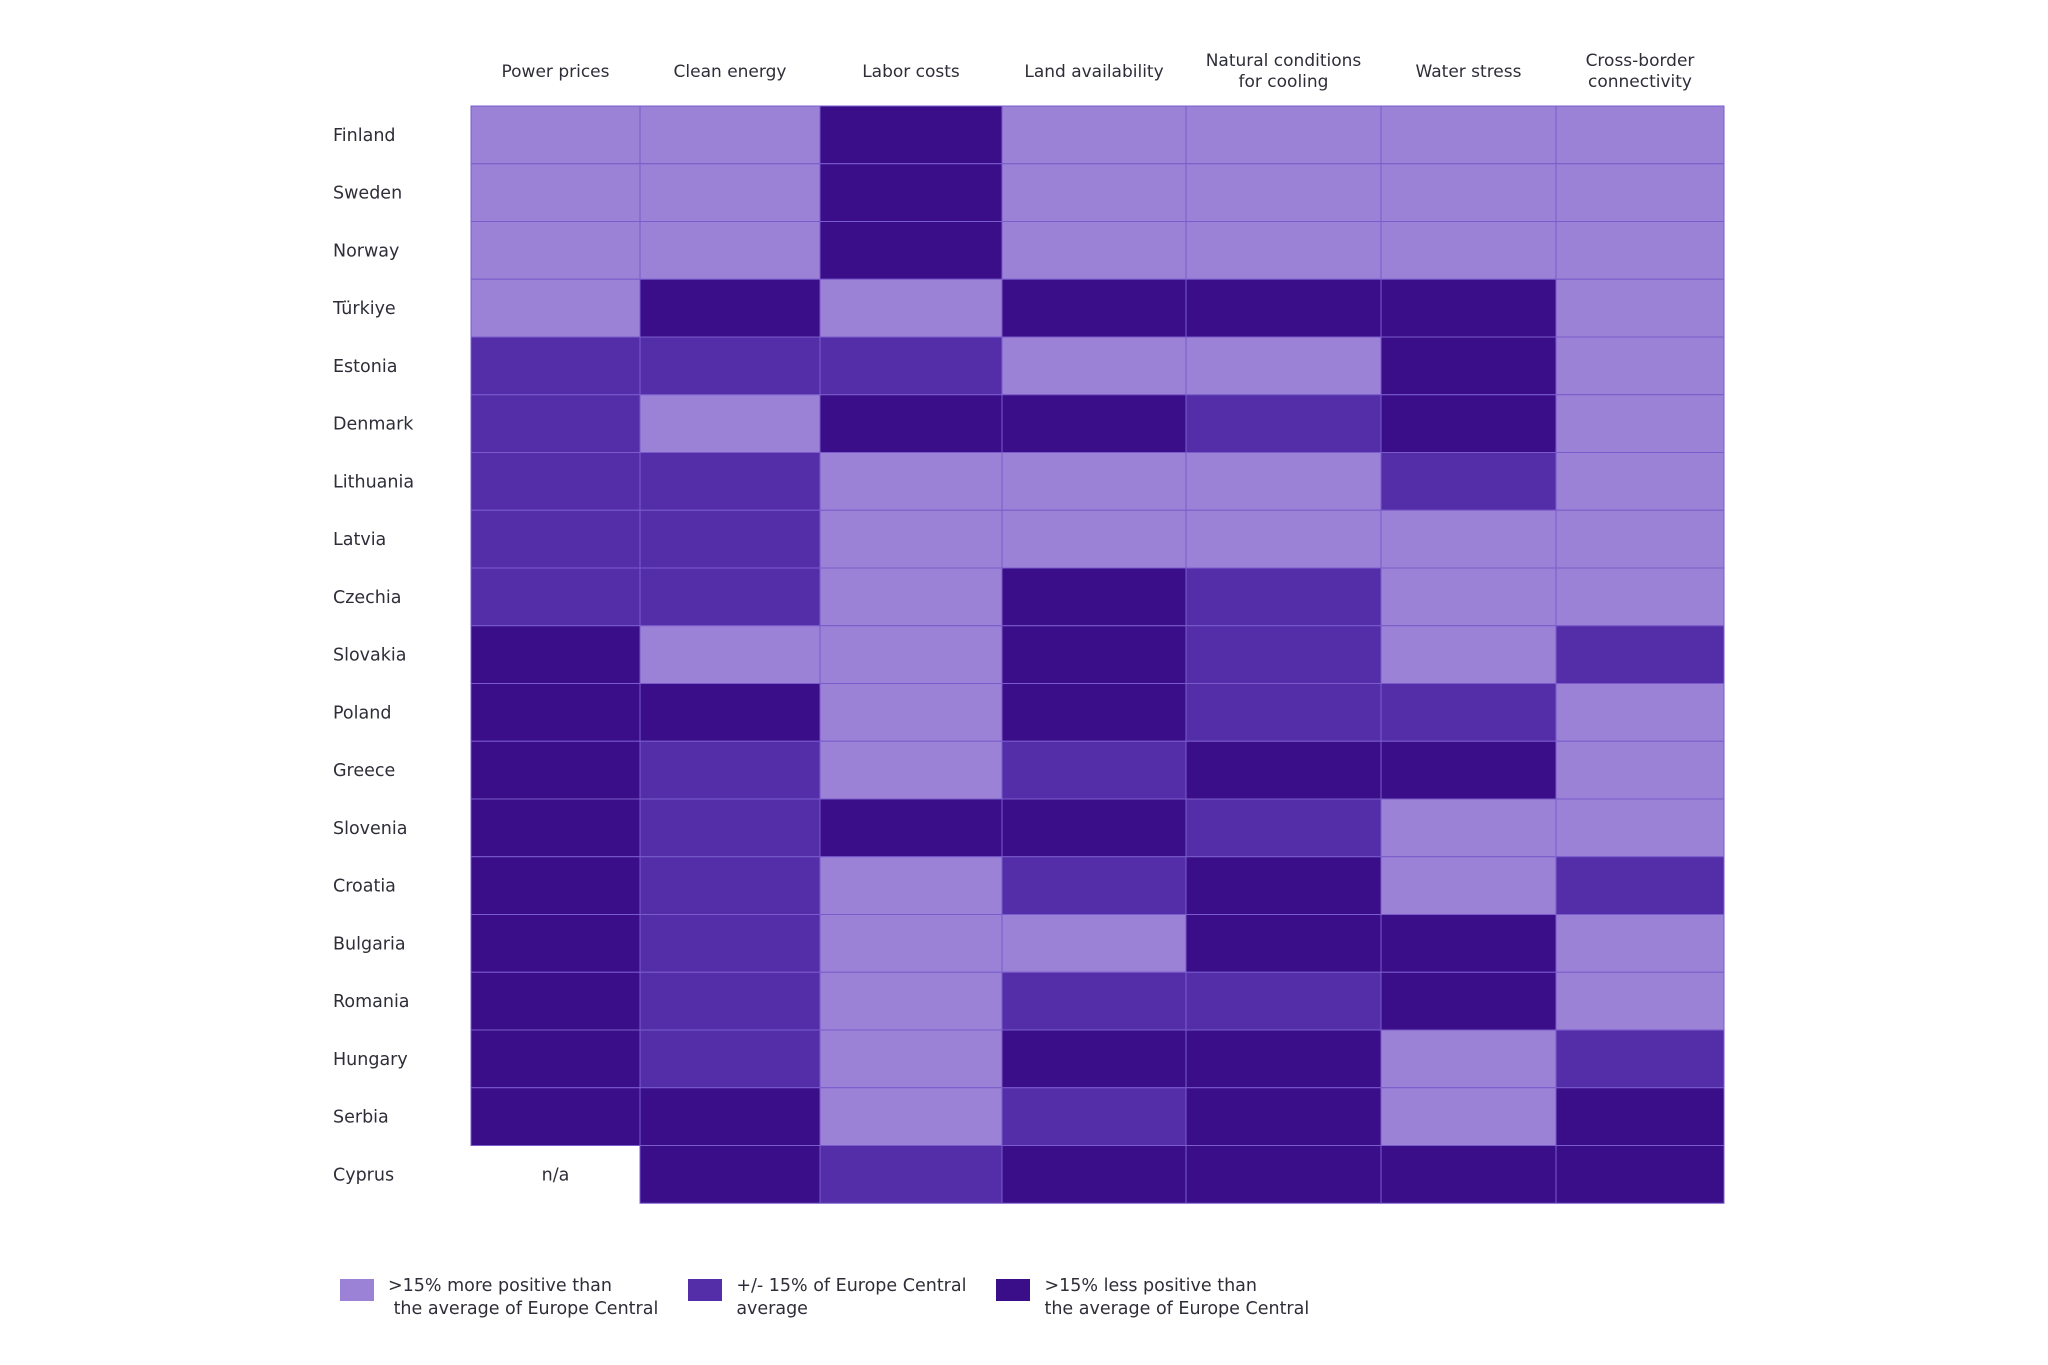 This screenshot has width=2048, height=1365. I want to click on row-header-poland: Poland, so click(362, 713).